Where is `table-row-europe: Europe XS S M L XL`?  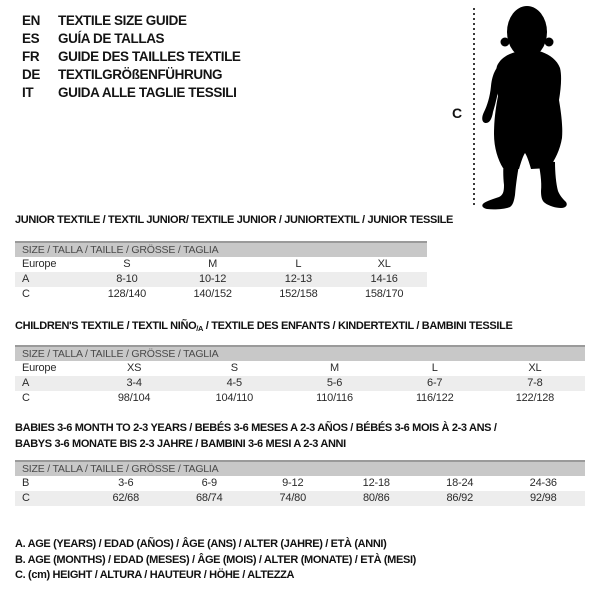 table-row-europe: Europe XS S M L XL is located at coordinates (300, 368).